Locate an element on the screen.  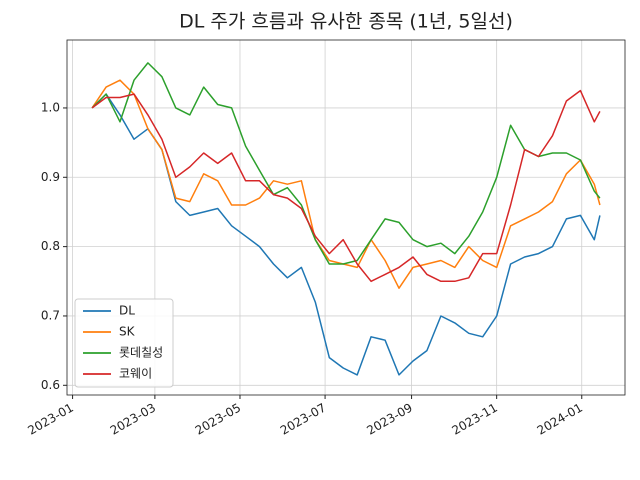
y-tick-label: 1.0 is located at coordinates (50, 107).